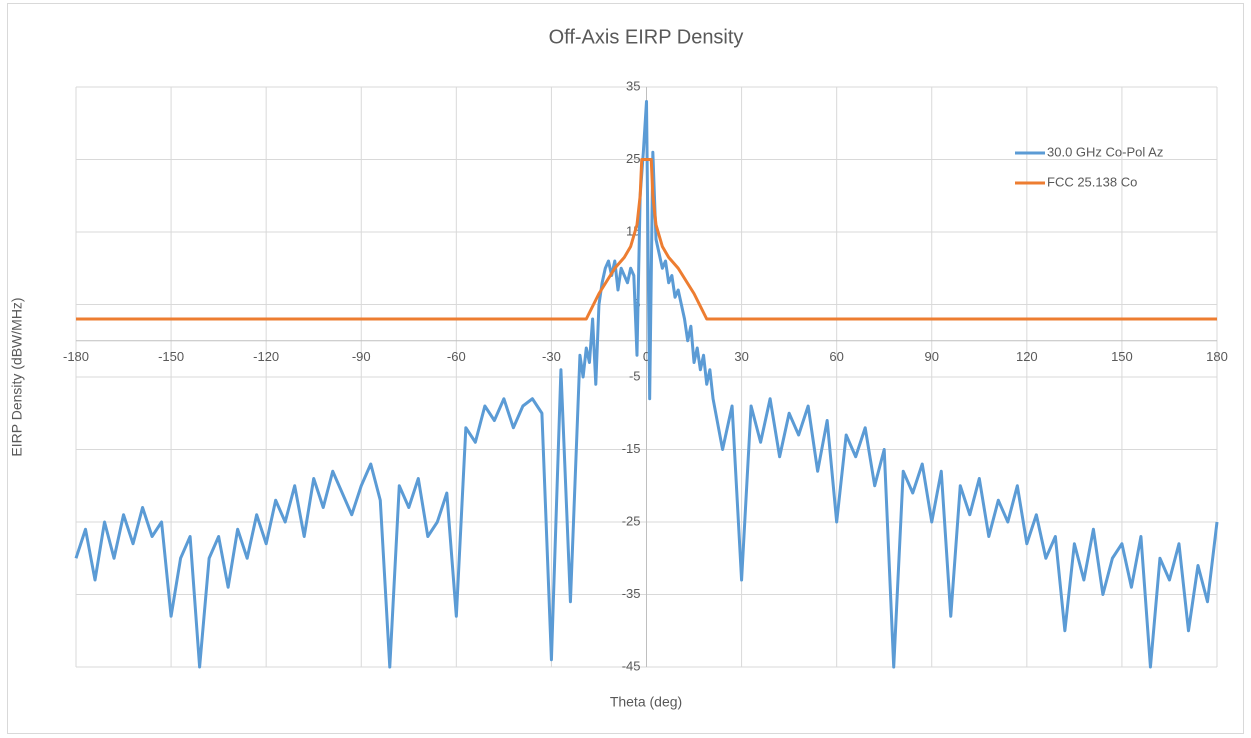 Image resolution: width=1251 pixels, height=738 pixels. What do you see at coordinates (631, 520) in the screenshot?
I see `y-tick-label: -25` at bounding box center [631, 520].